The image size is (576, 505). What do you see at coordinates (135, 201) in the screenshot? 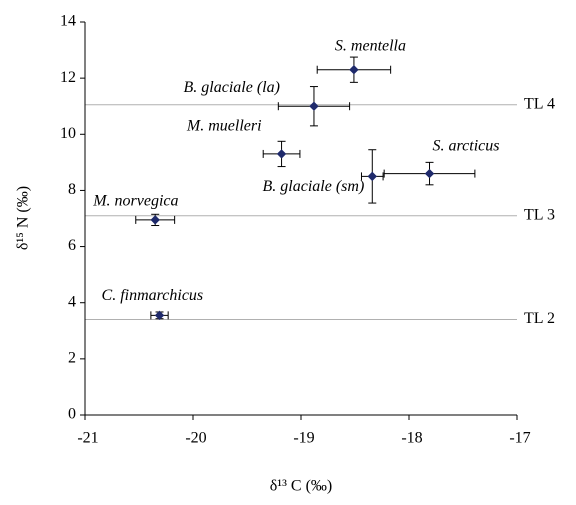
I see `point-label: M. norvegica` at bounding box center [135, 201].